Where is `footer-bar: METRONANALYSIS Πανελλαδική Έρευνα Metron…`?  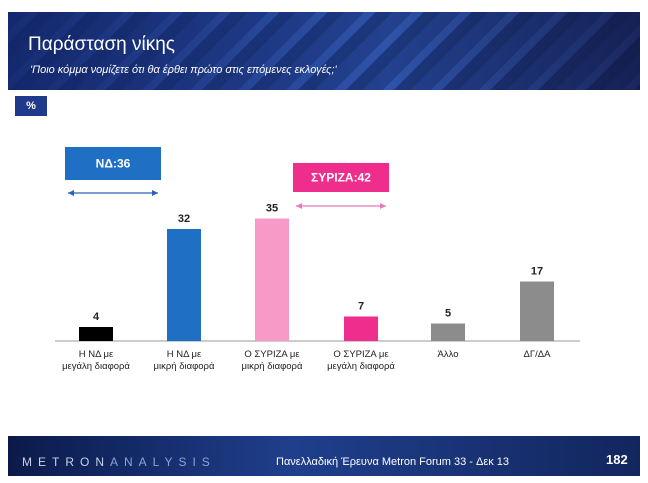
footer-bar: METRONANALYSIS Πανελλαδική Έρευνα Metron… is located at coordinates (324, 456).